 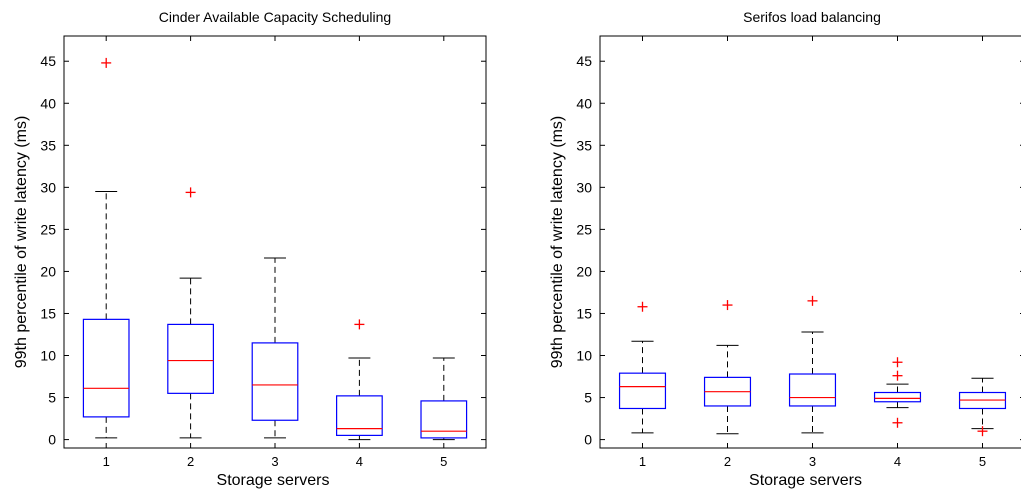 What do you see at coordinates (275, 17) in the screenshot?
I see `chart-title: Cinder Available Capacity Scheduling` at bounding box center [275, 17].